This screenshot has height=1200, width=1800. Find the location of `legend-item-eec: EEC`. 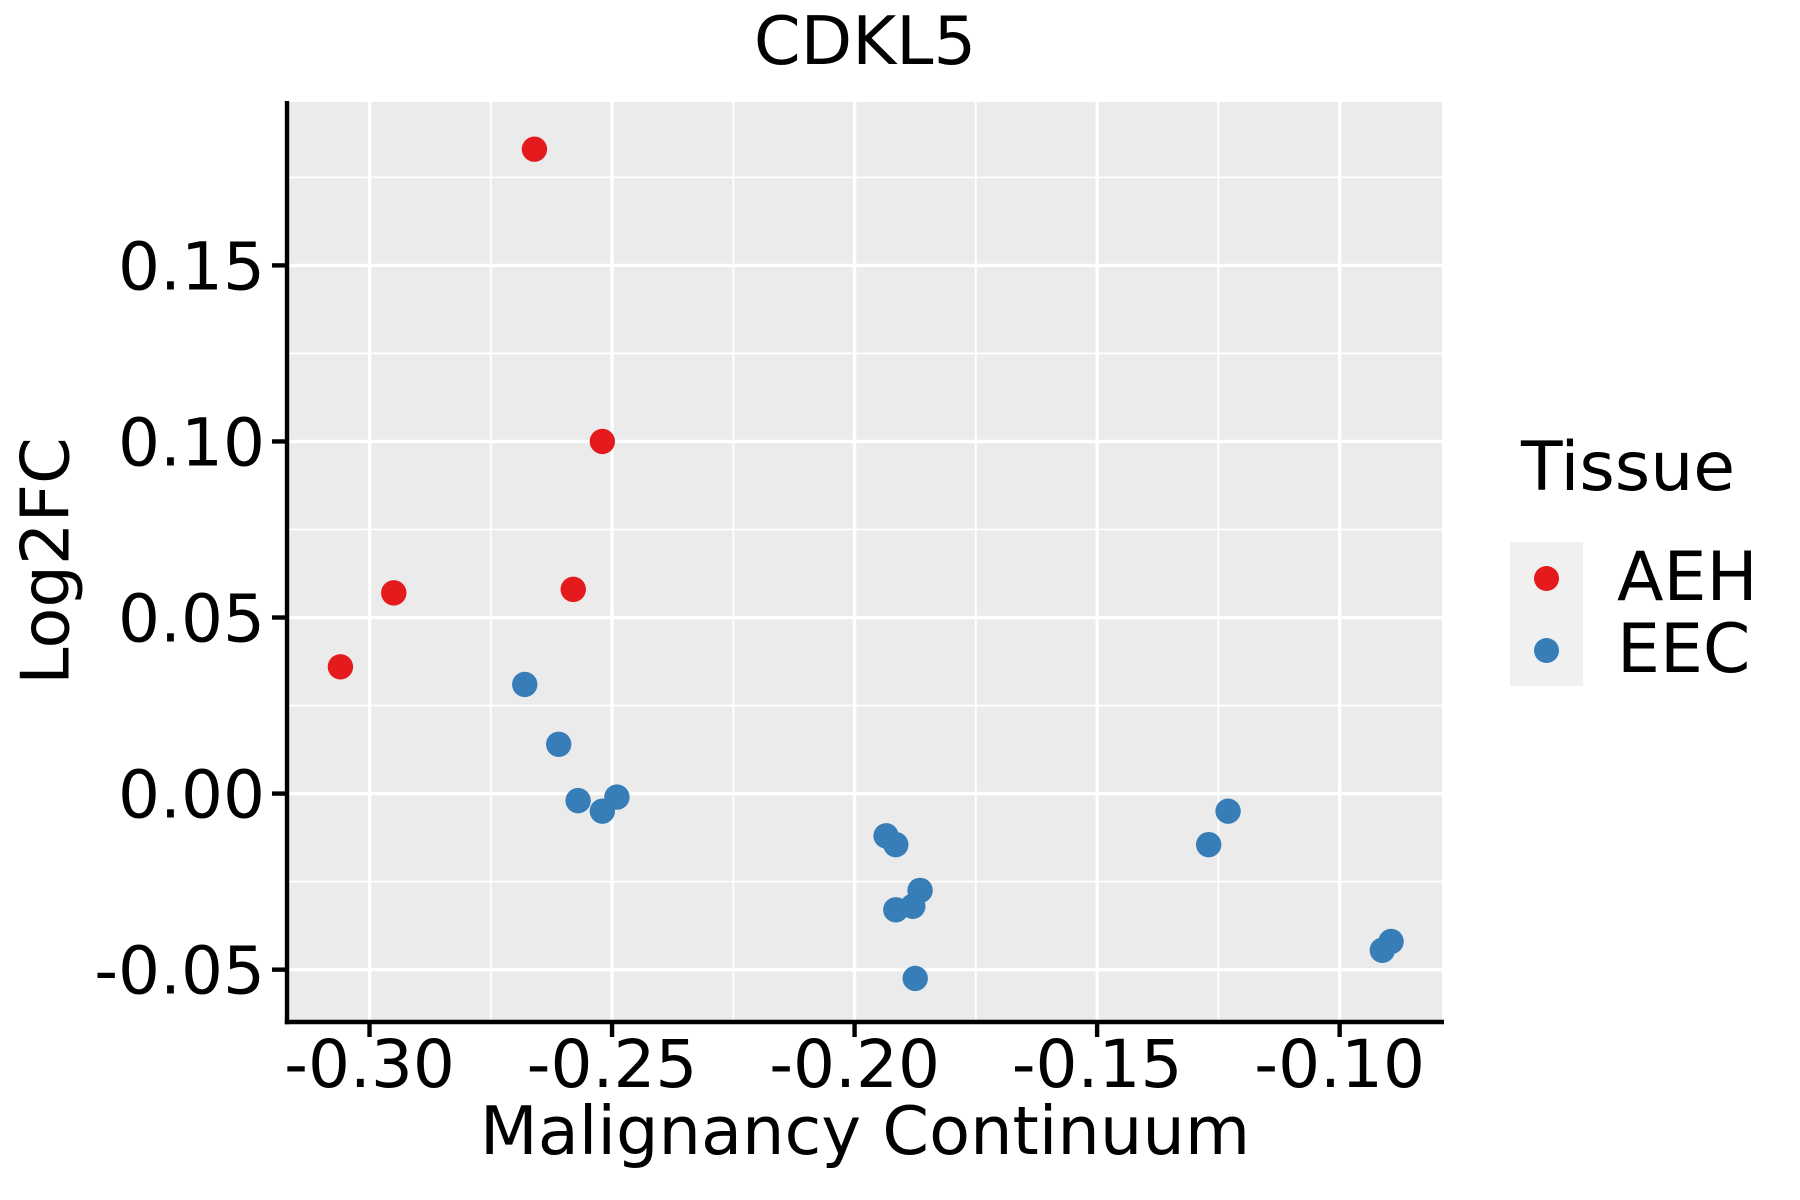

legend-item-eec: EEC is located at coordinates (1634, 650).